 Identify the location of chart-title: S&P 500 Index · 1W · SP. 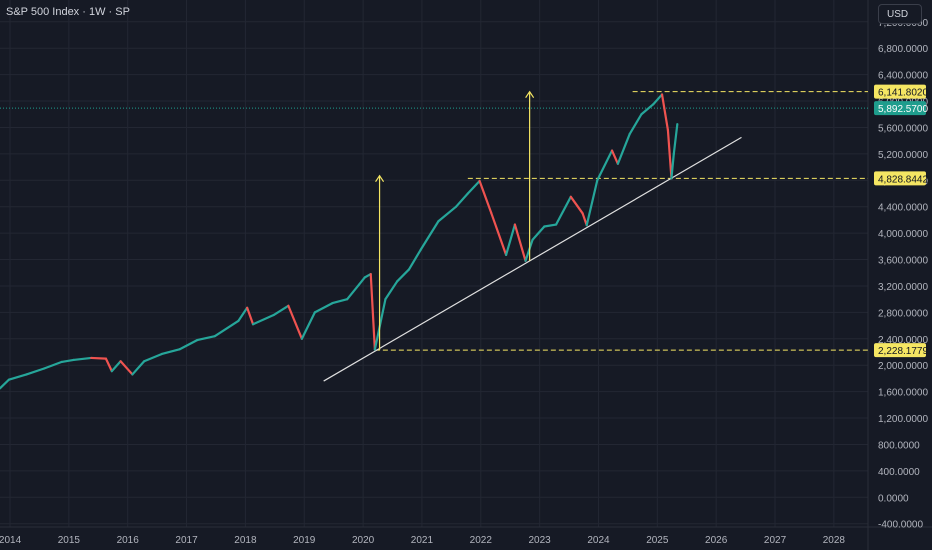
(68, 12).